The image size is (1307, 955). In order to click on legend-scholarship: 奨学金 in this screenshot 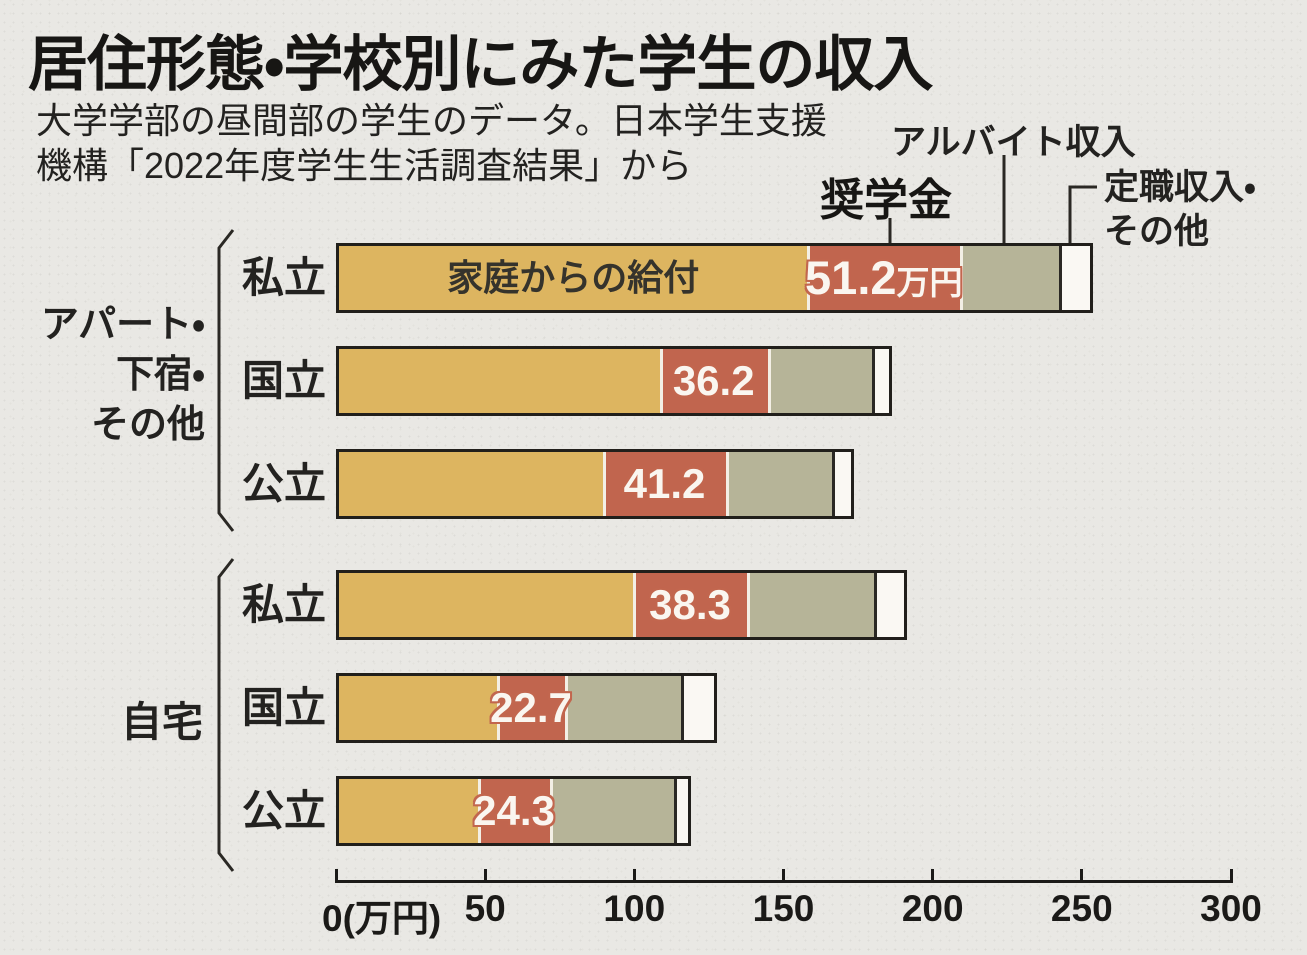, I will do `click(886, 200)`.